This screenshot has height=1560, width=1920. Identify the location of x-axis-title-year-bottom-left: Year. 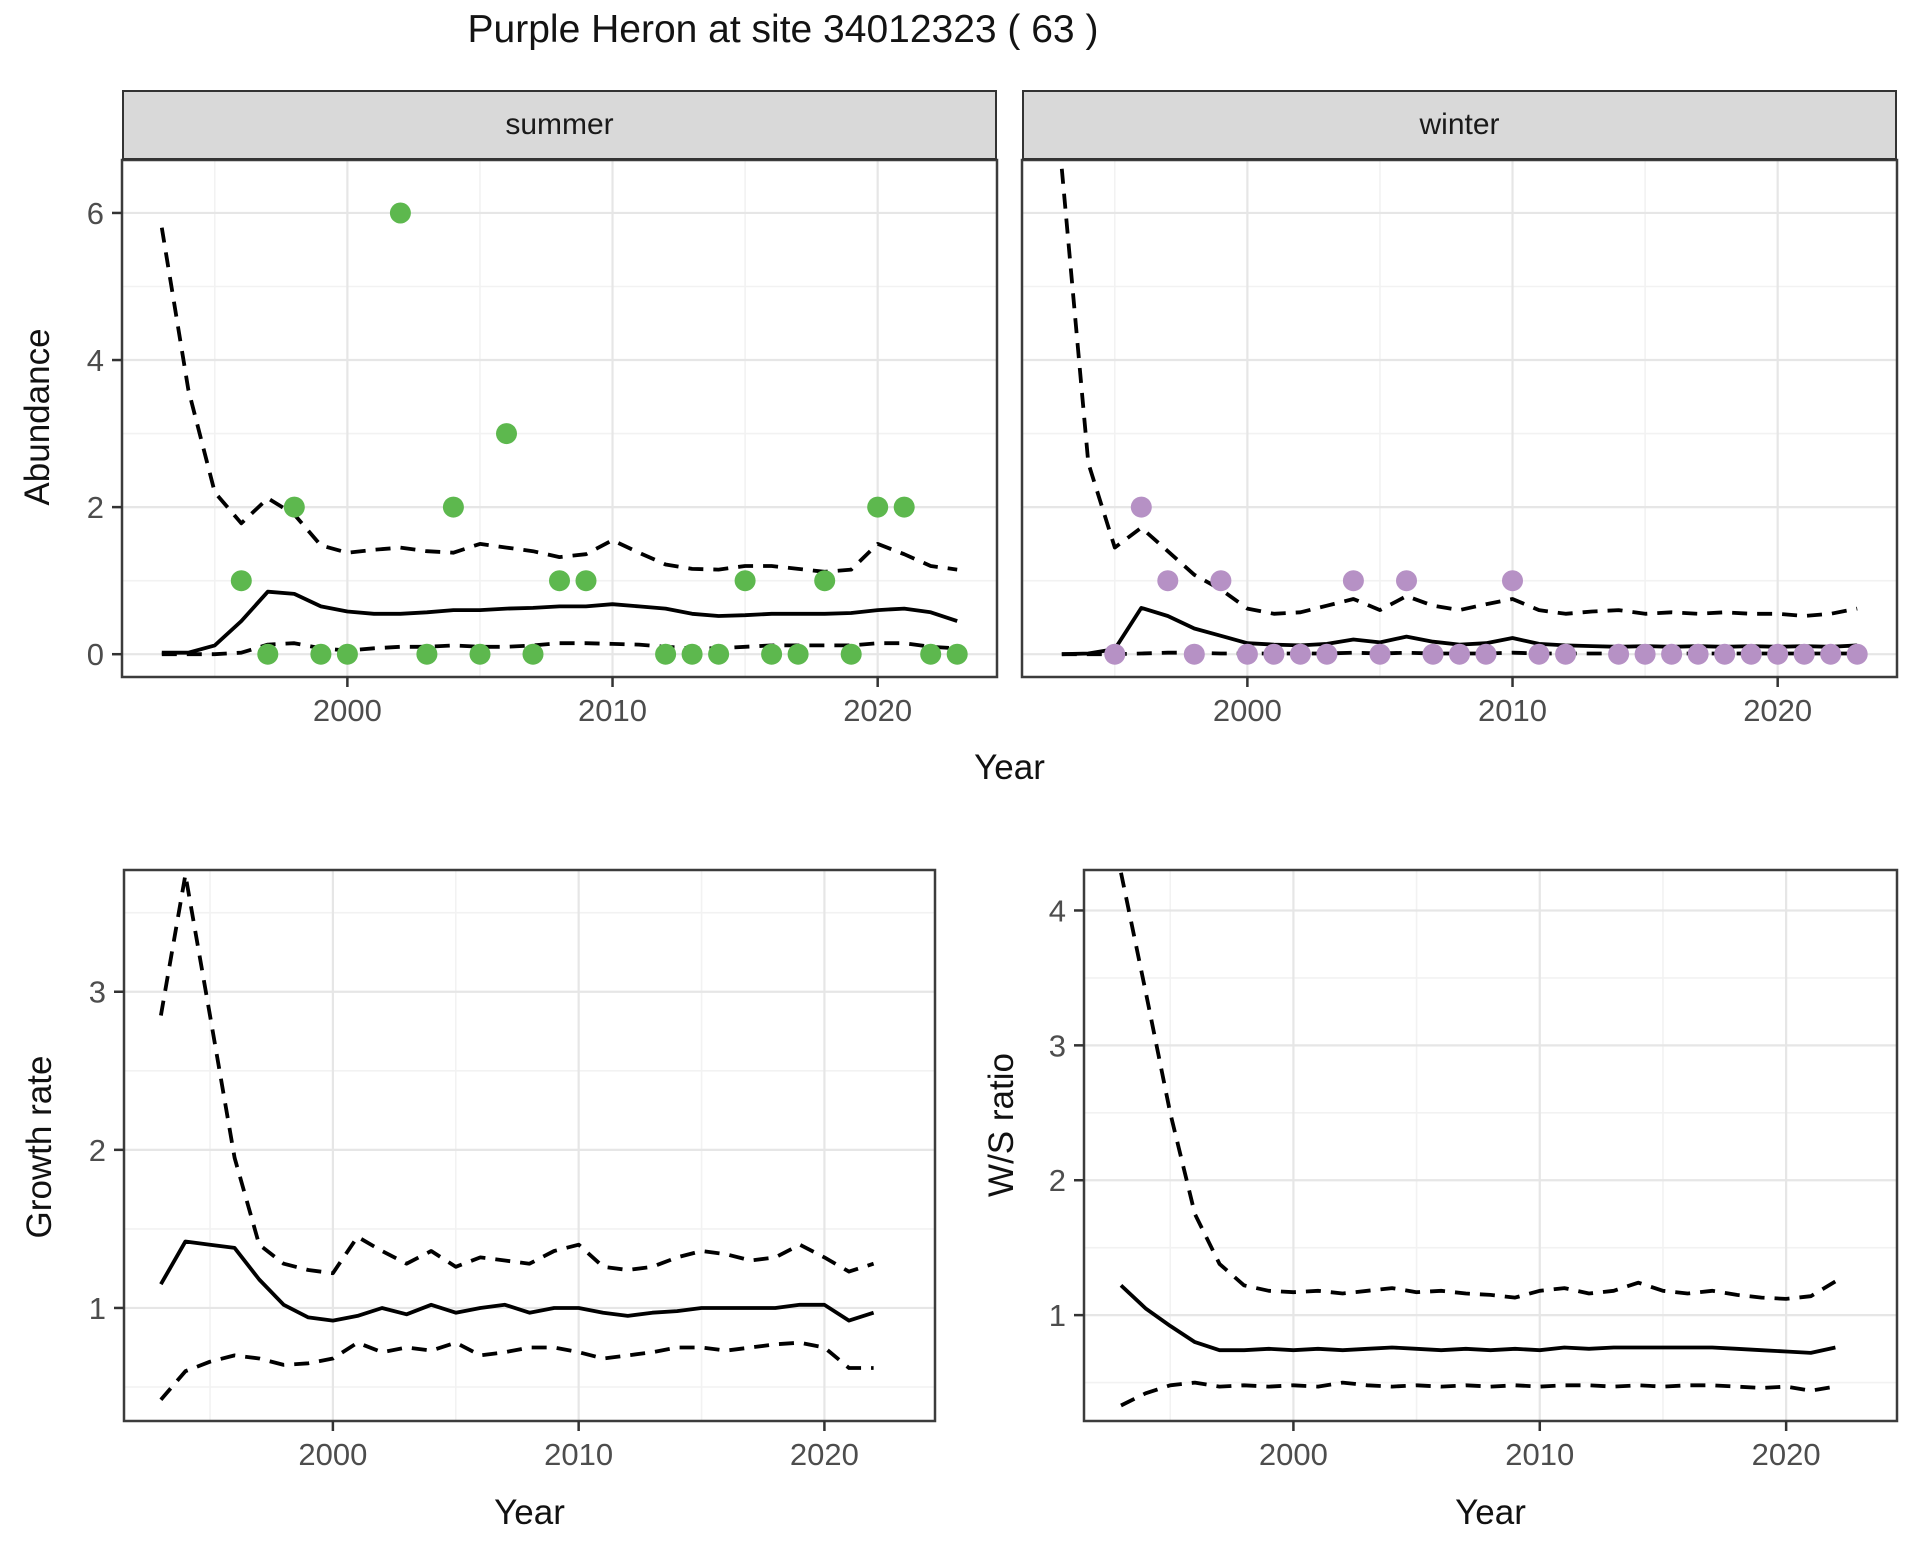
(529, 1512).